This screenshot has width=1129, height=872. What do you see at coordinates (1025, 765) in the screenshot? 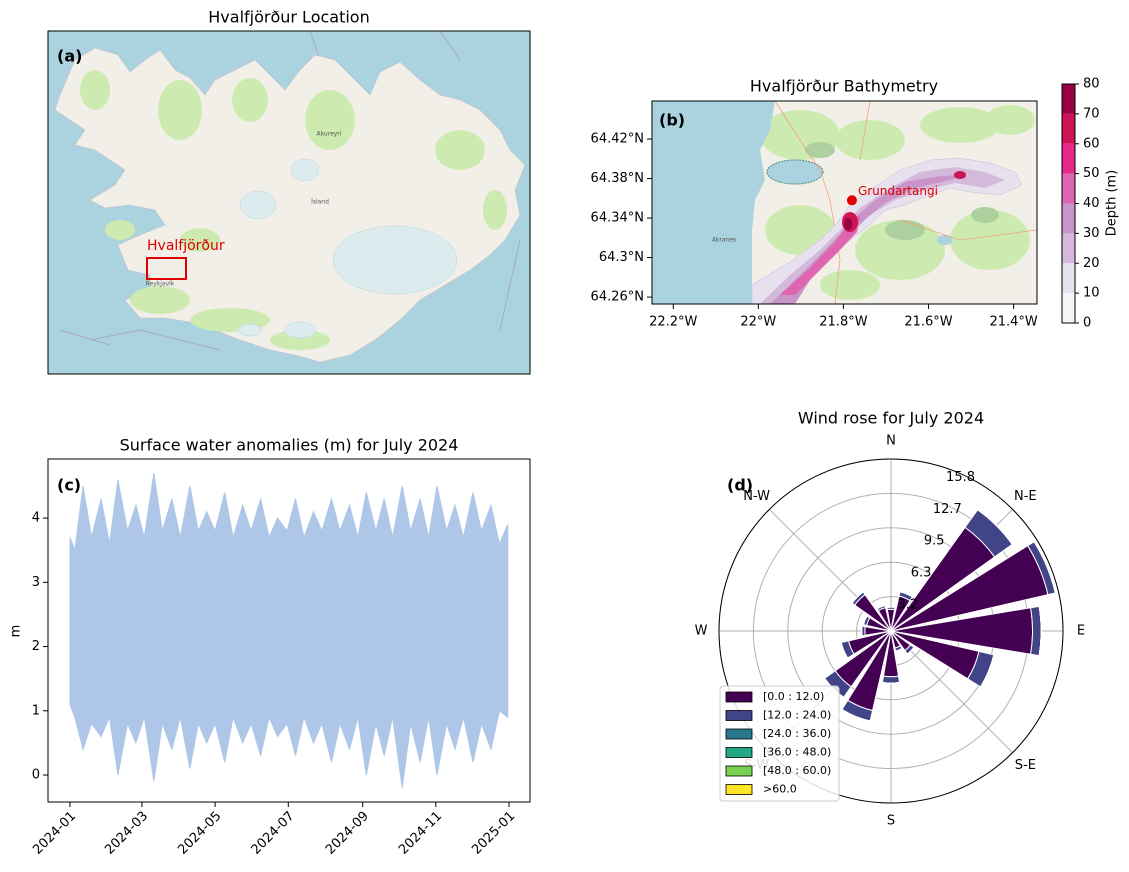
I see `direction-label: S-E` at bounding box center [1025, 765].